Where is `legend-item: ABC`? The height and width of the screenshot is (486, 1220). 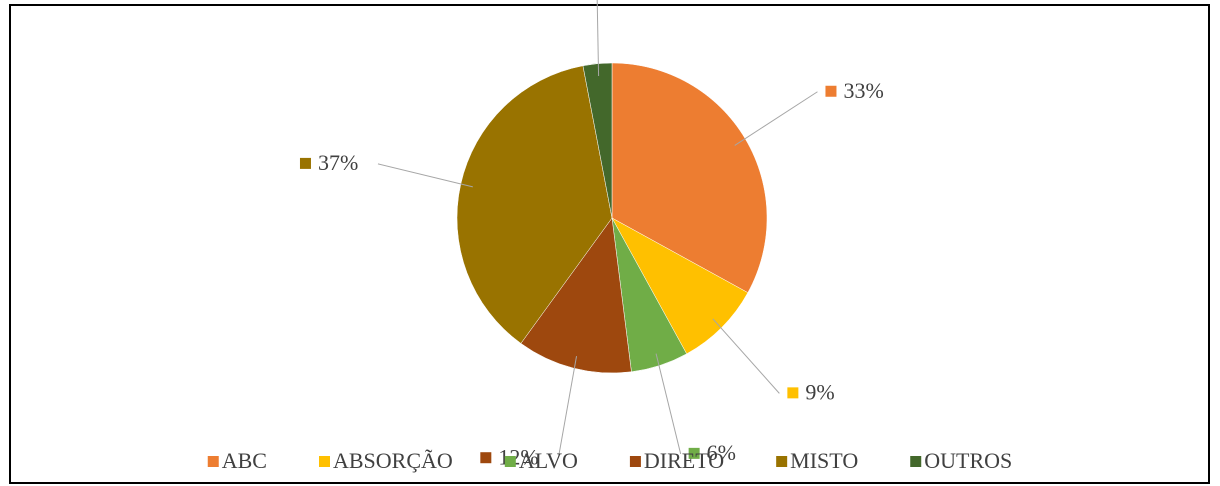 legend-item: ABC is located at coordinates (237, 460).